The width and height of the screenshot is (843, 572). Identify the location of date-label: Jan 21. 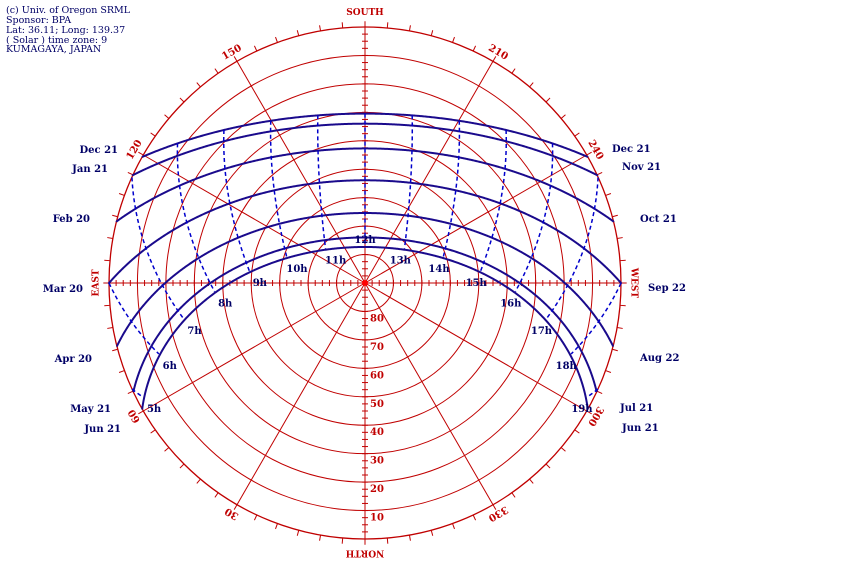
(89, 169).